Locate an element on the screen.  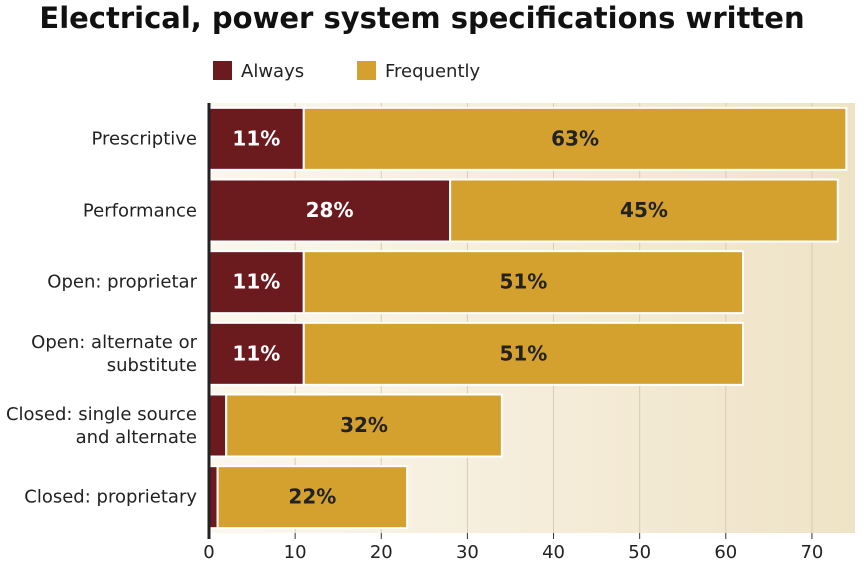
x-tick-label: 20 is located at coordinates (381, 552).